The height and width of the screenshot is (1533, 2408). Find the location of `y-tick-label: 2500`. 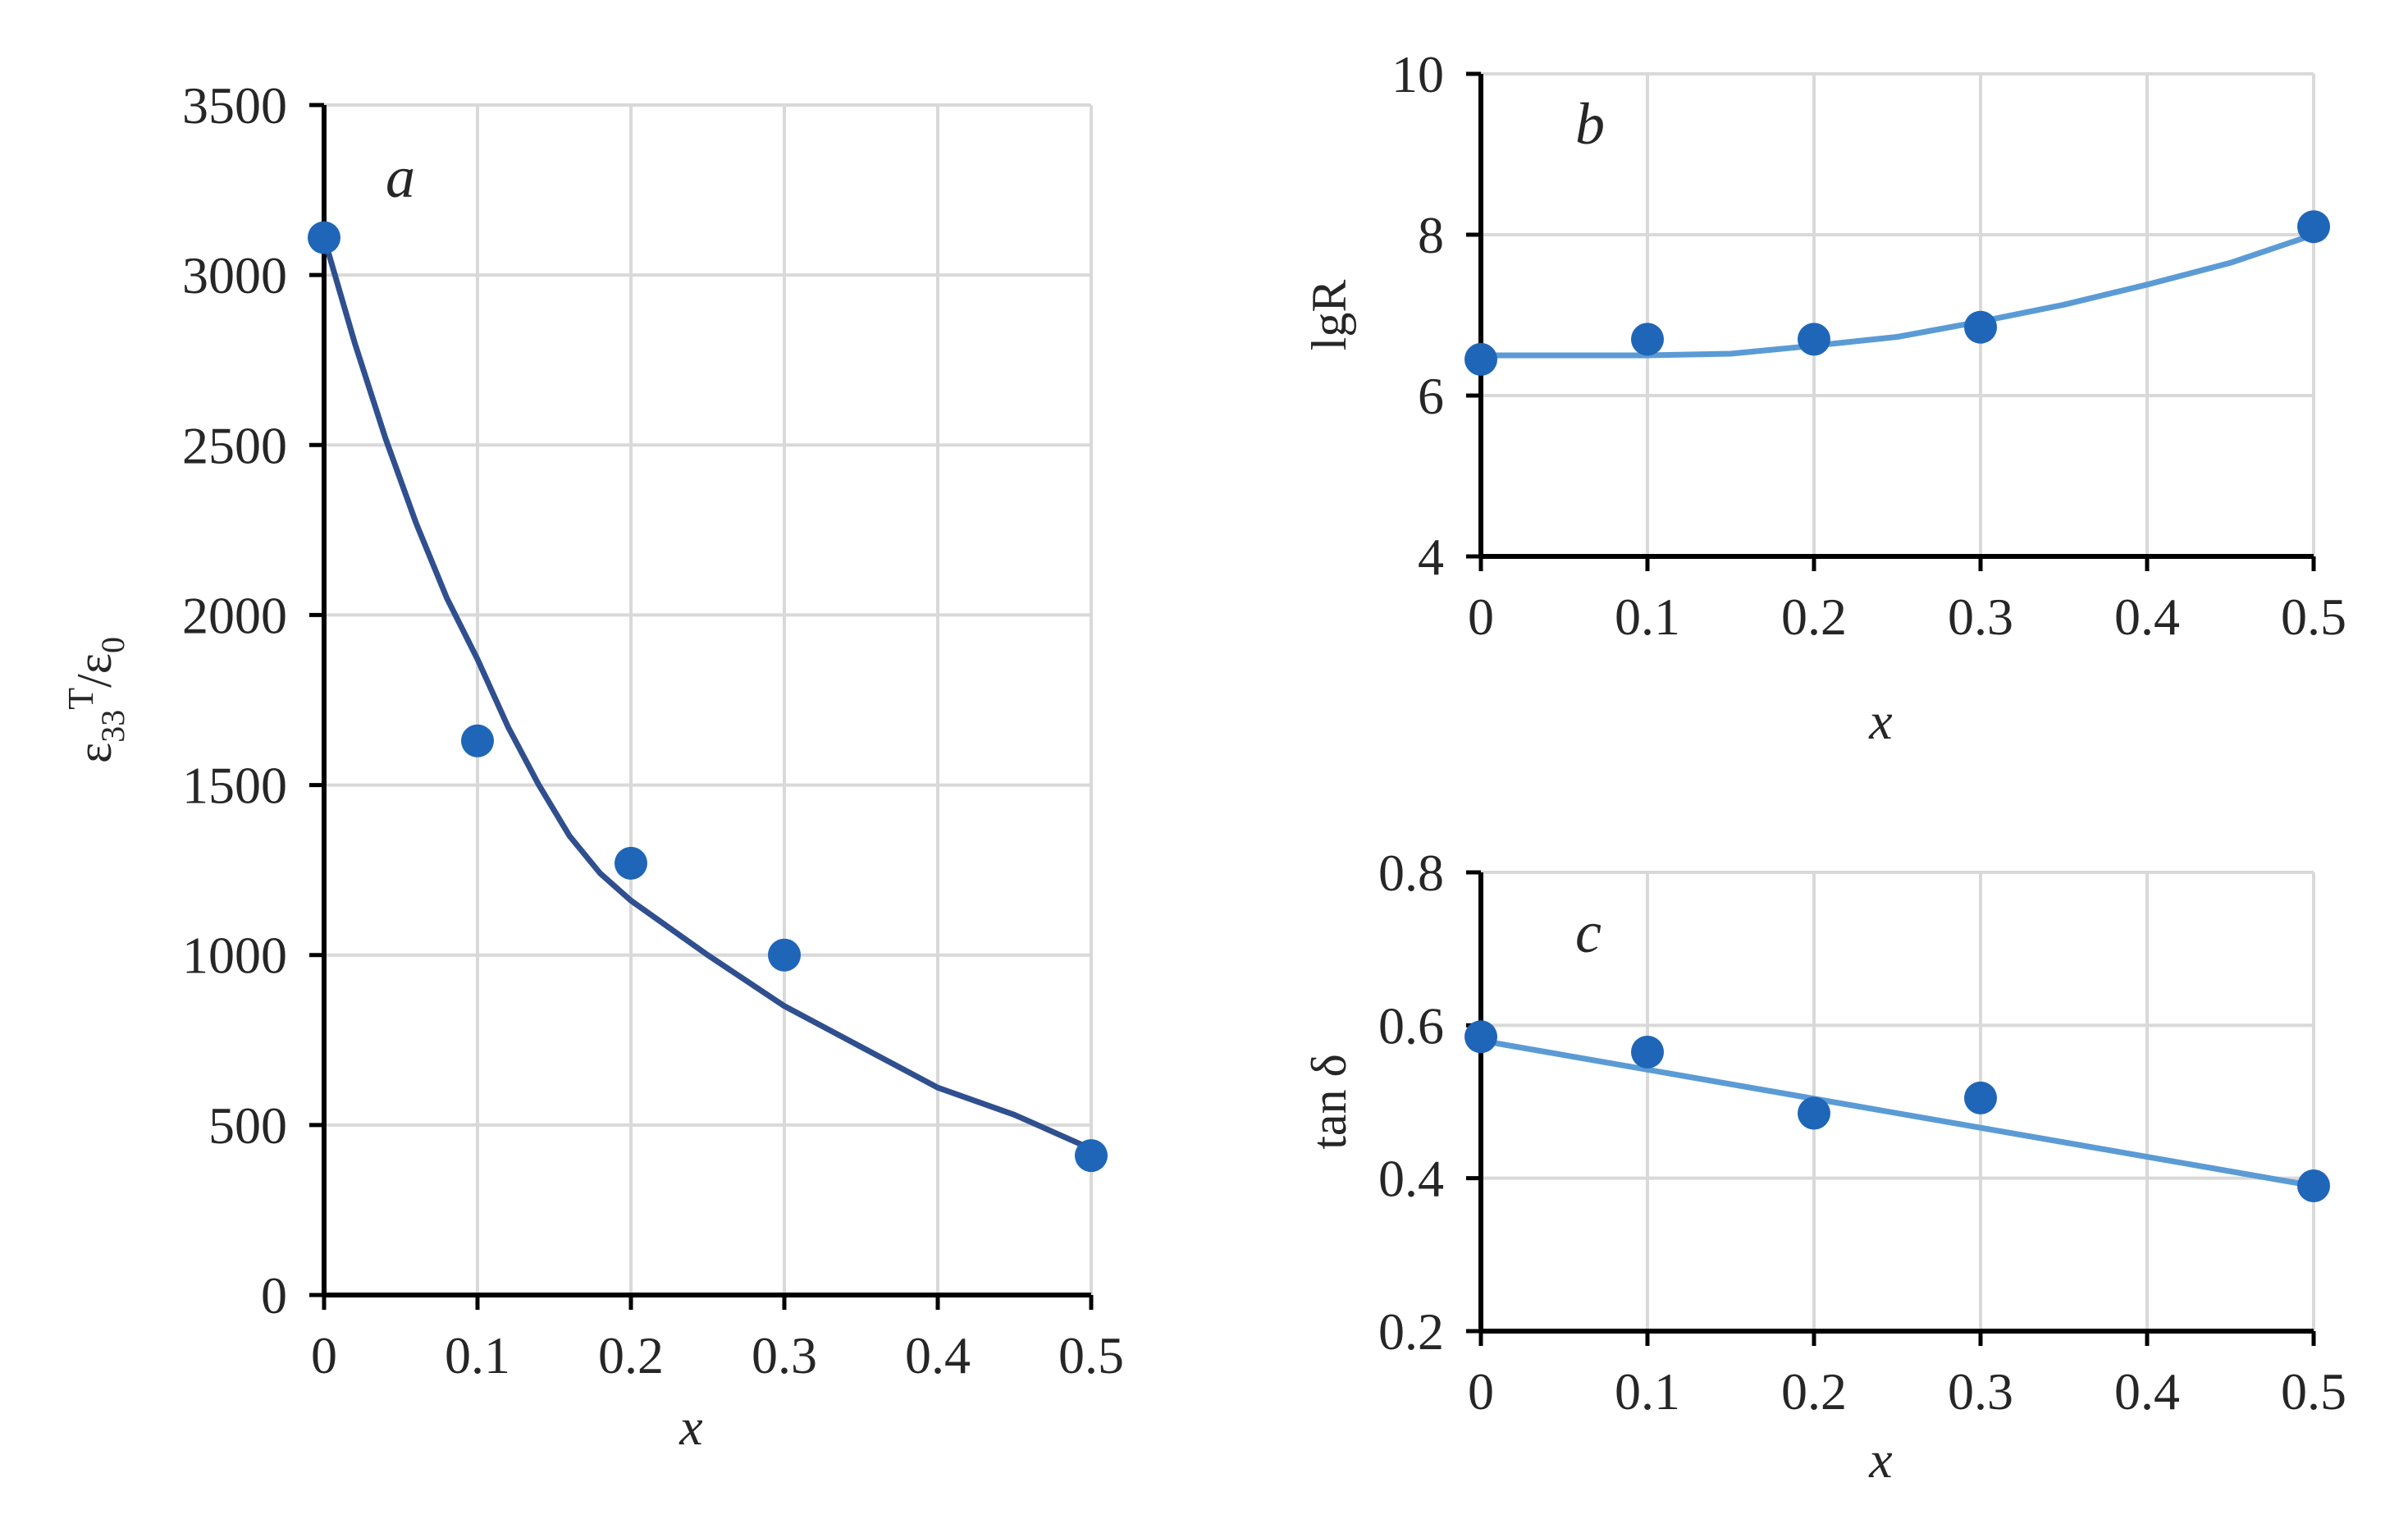

y-tick-label: 2500 is located at coordinates (234, 445).